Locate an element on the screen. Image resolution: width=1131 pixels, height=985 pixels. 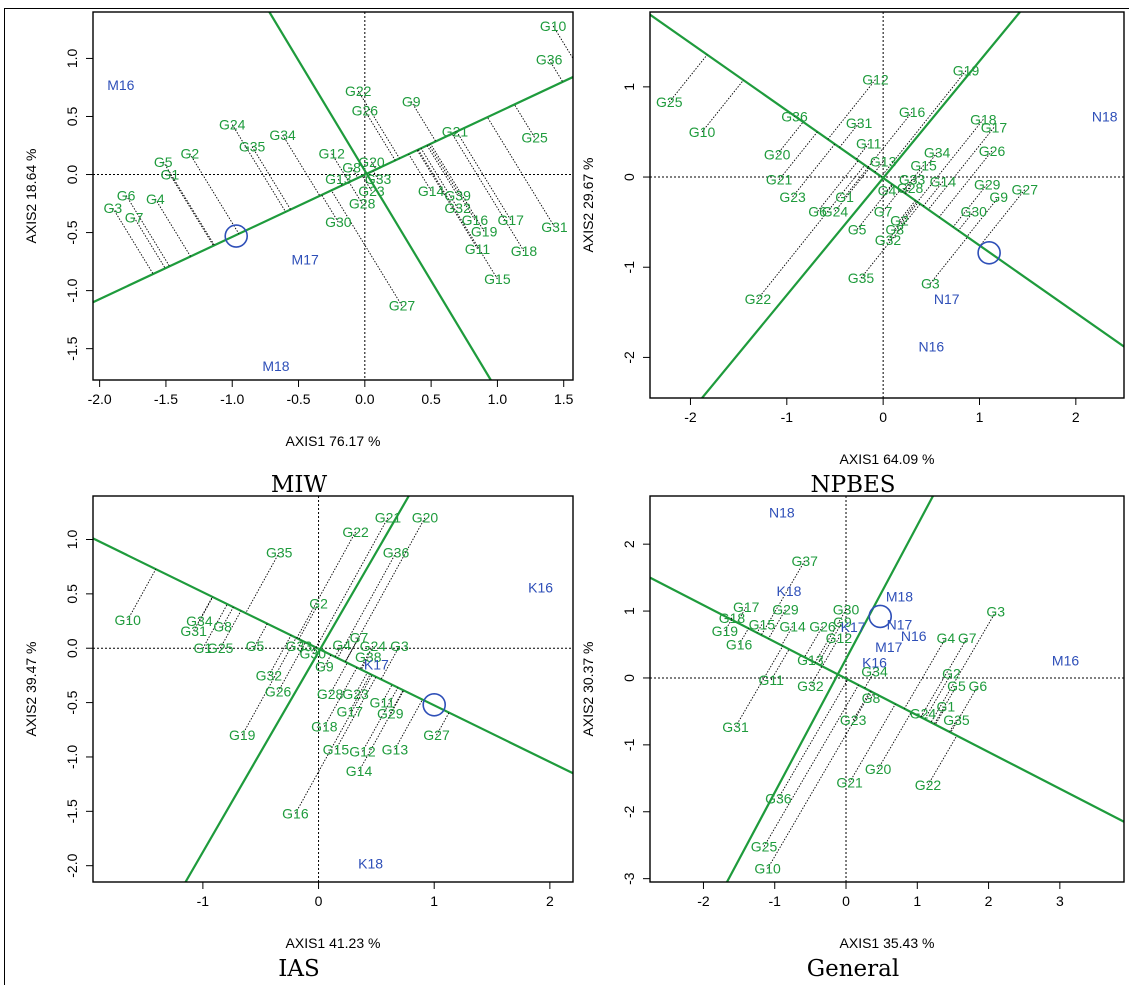
genotype-label: G36 is located at coordinates (794, 117).